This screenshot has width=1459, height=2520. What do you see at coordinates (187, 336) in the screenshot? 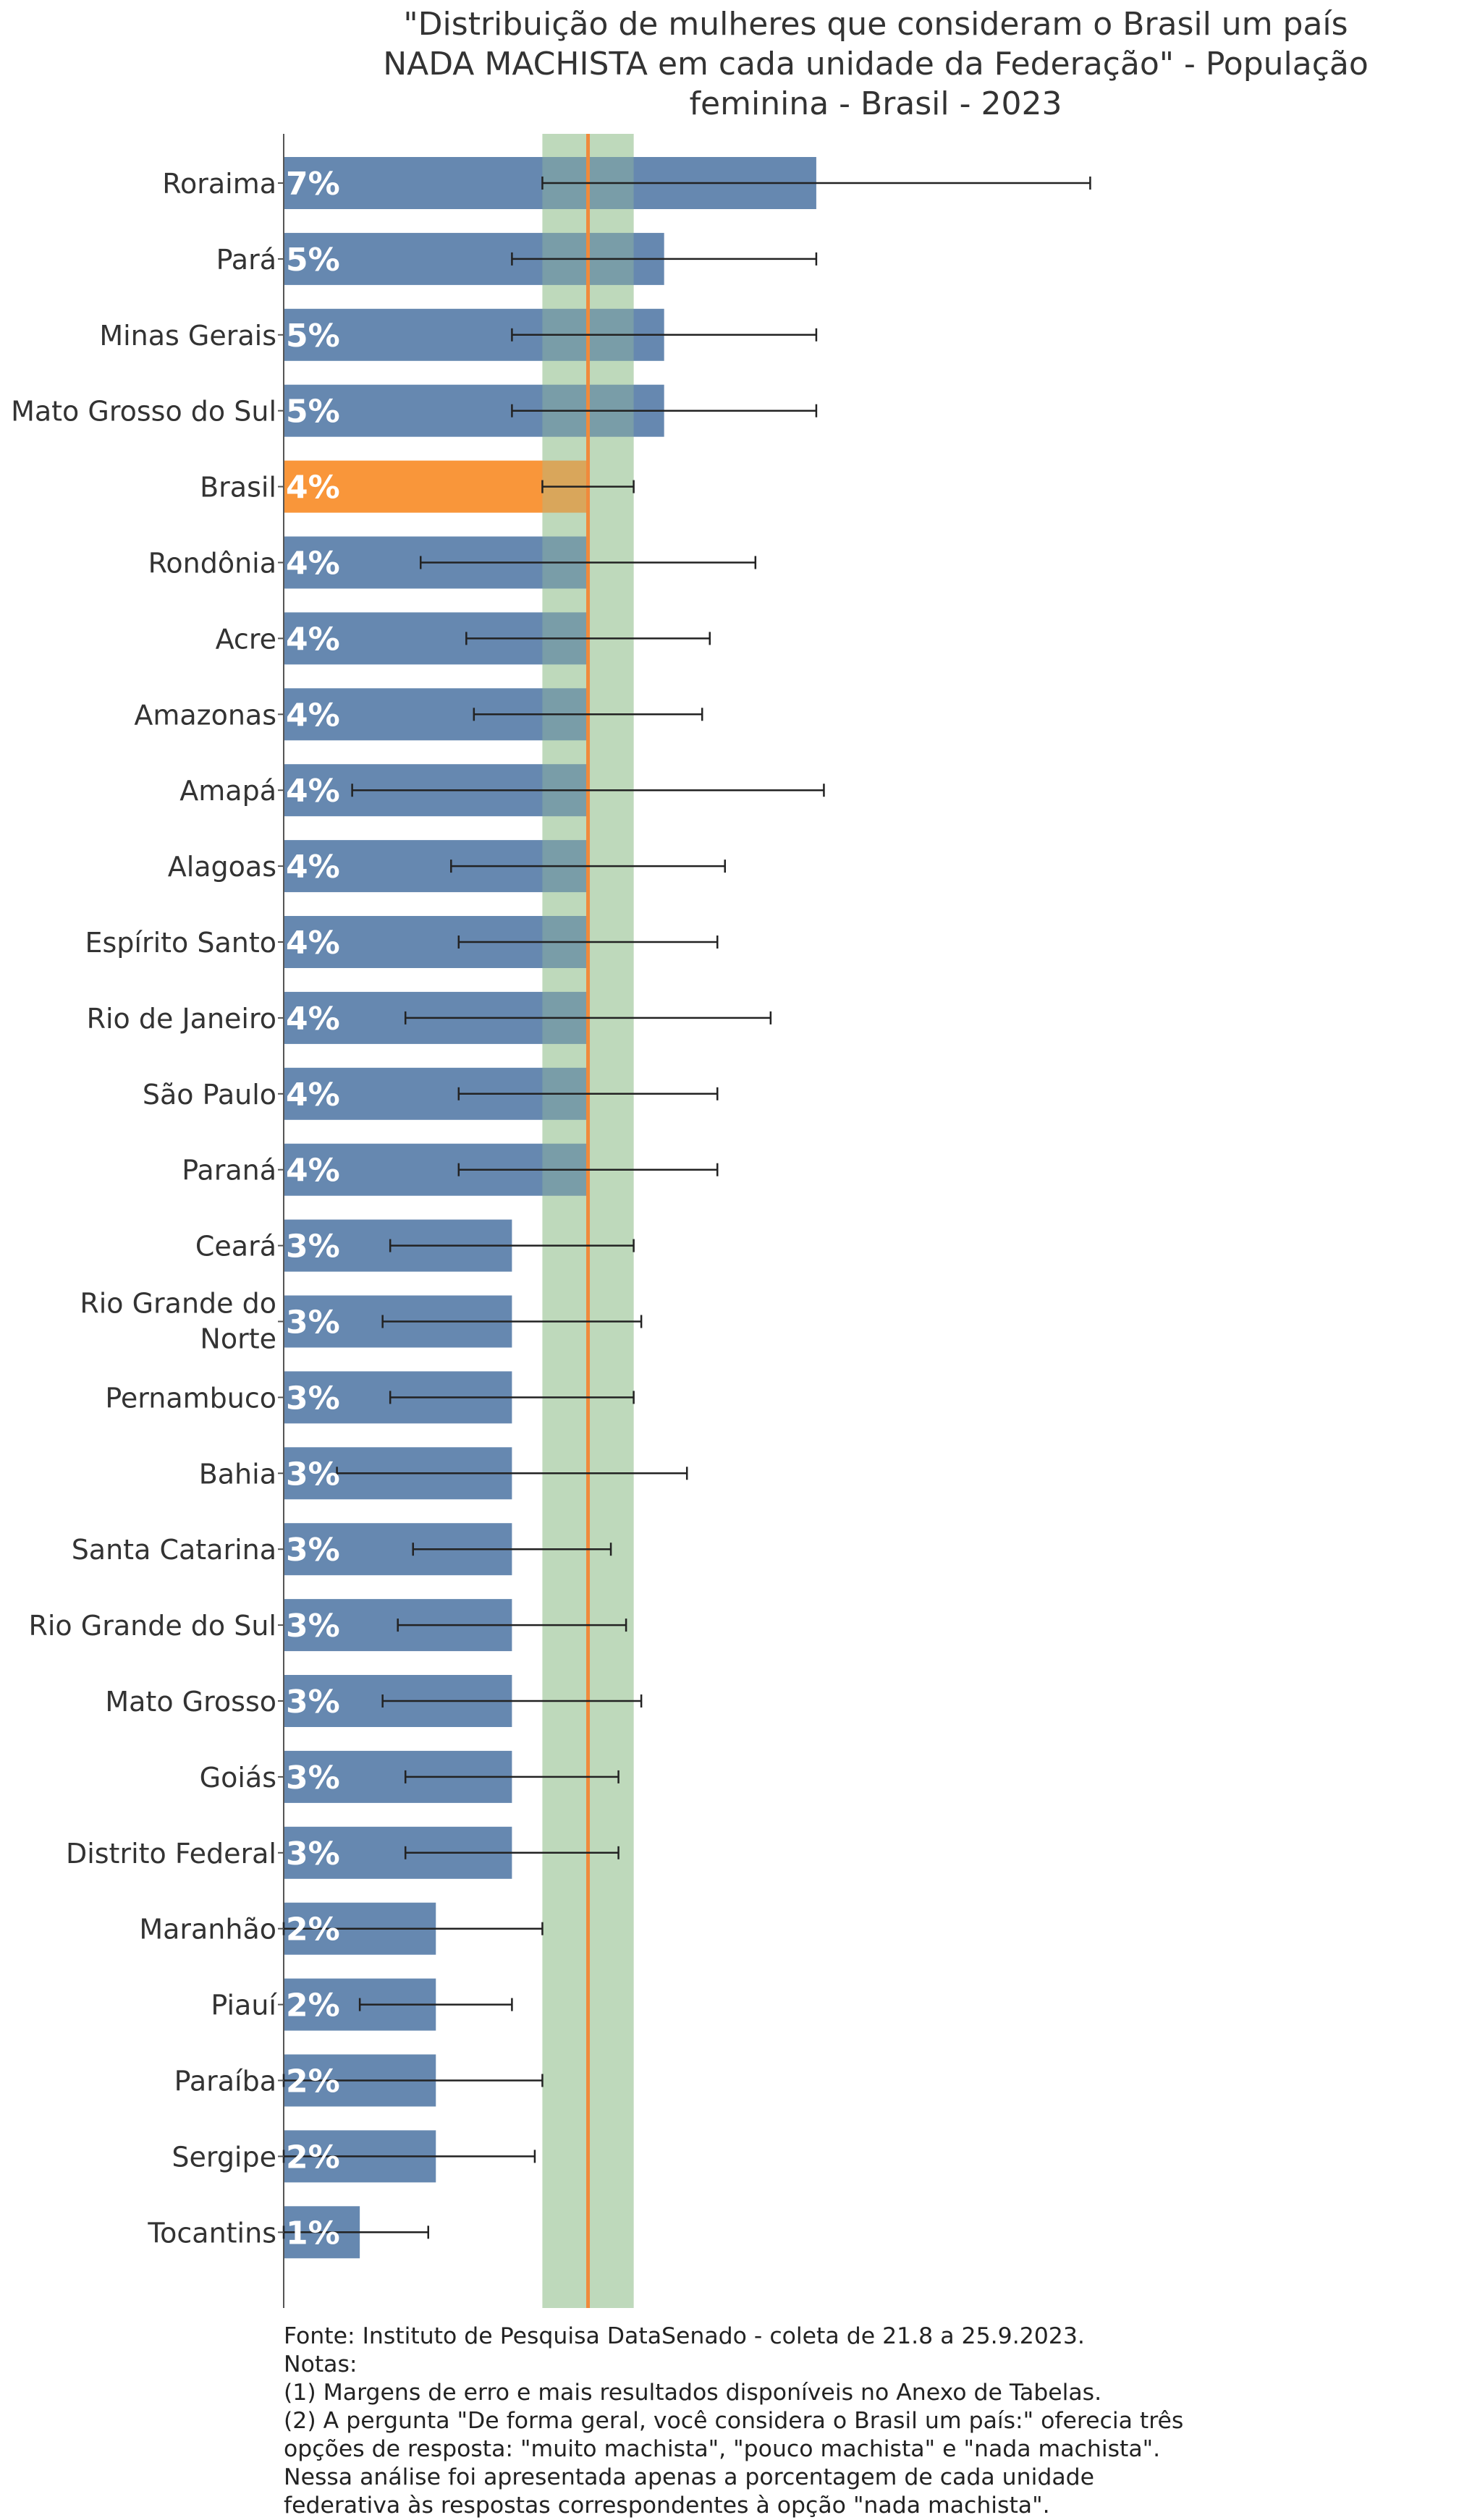
I see `category-label: Minas Gerais` at bounding box center [187, 336].